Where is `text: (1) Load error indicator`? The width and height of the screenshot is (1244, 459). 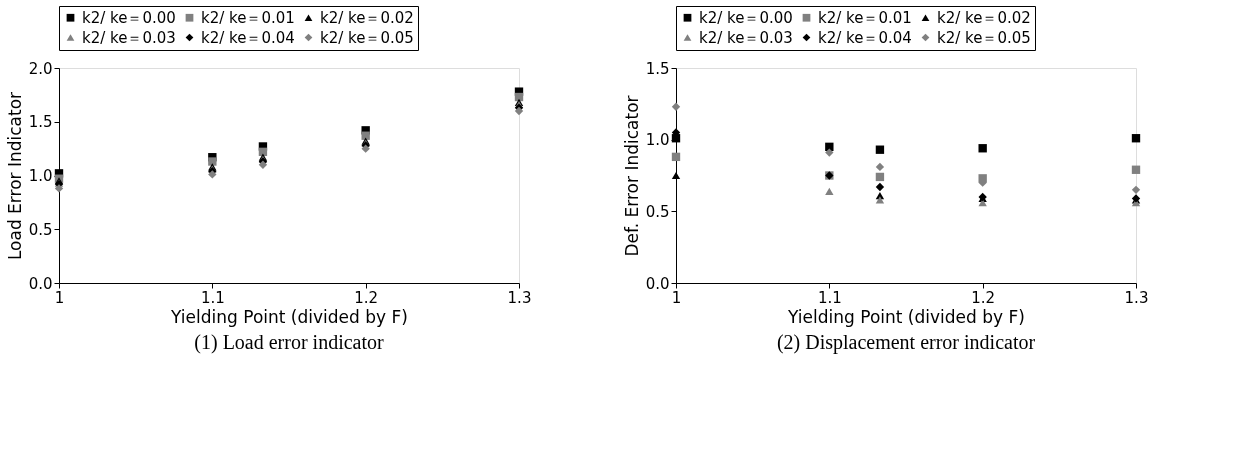 text: (1) Load error indicator is located at coordinates (289, 342).